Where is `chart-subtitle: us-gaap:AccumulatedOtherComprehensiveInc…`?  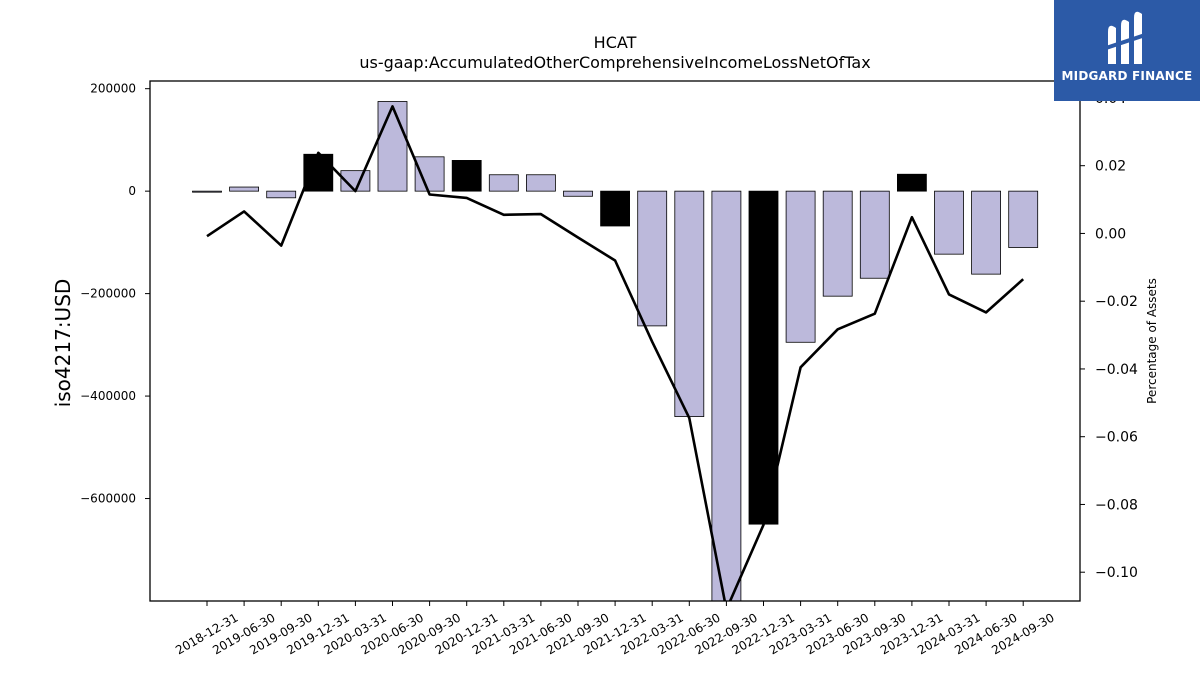
chart-subtitle: us-gaap:AccumulatedOtherComprehensiveInc… is located at coordinates (614, 62).